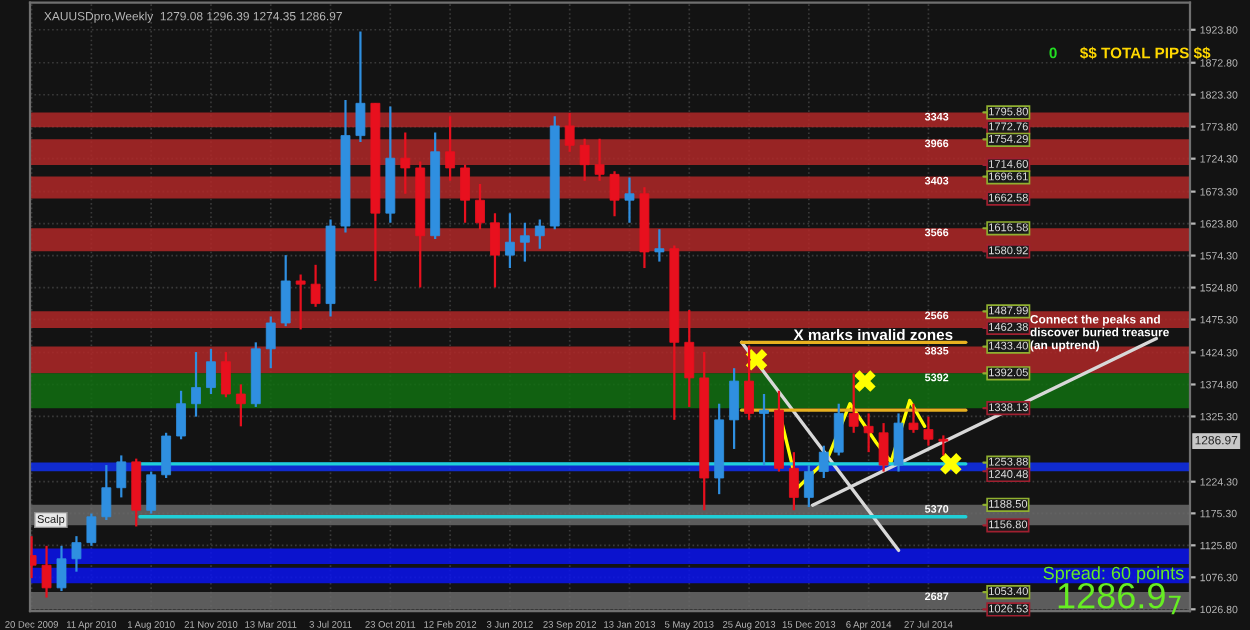 The image size is (1250, 630). What do you see at coordinates (1113, 574) in the screenshot?
I see `annotation: Spread: 60 points` at bounding box center [1113, 574].